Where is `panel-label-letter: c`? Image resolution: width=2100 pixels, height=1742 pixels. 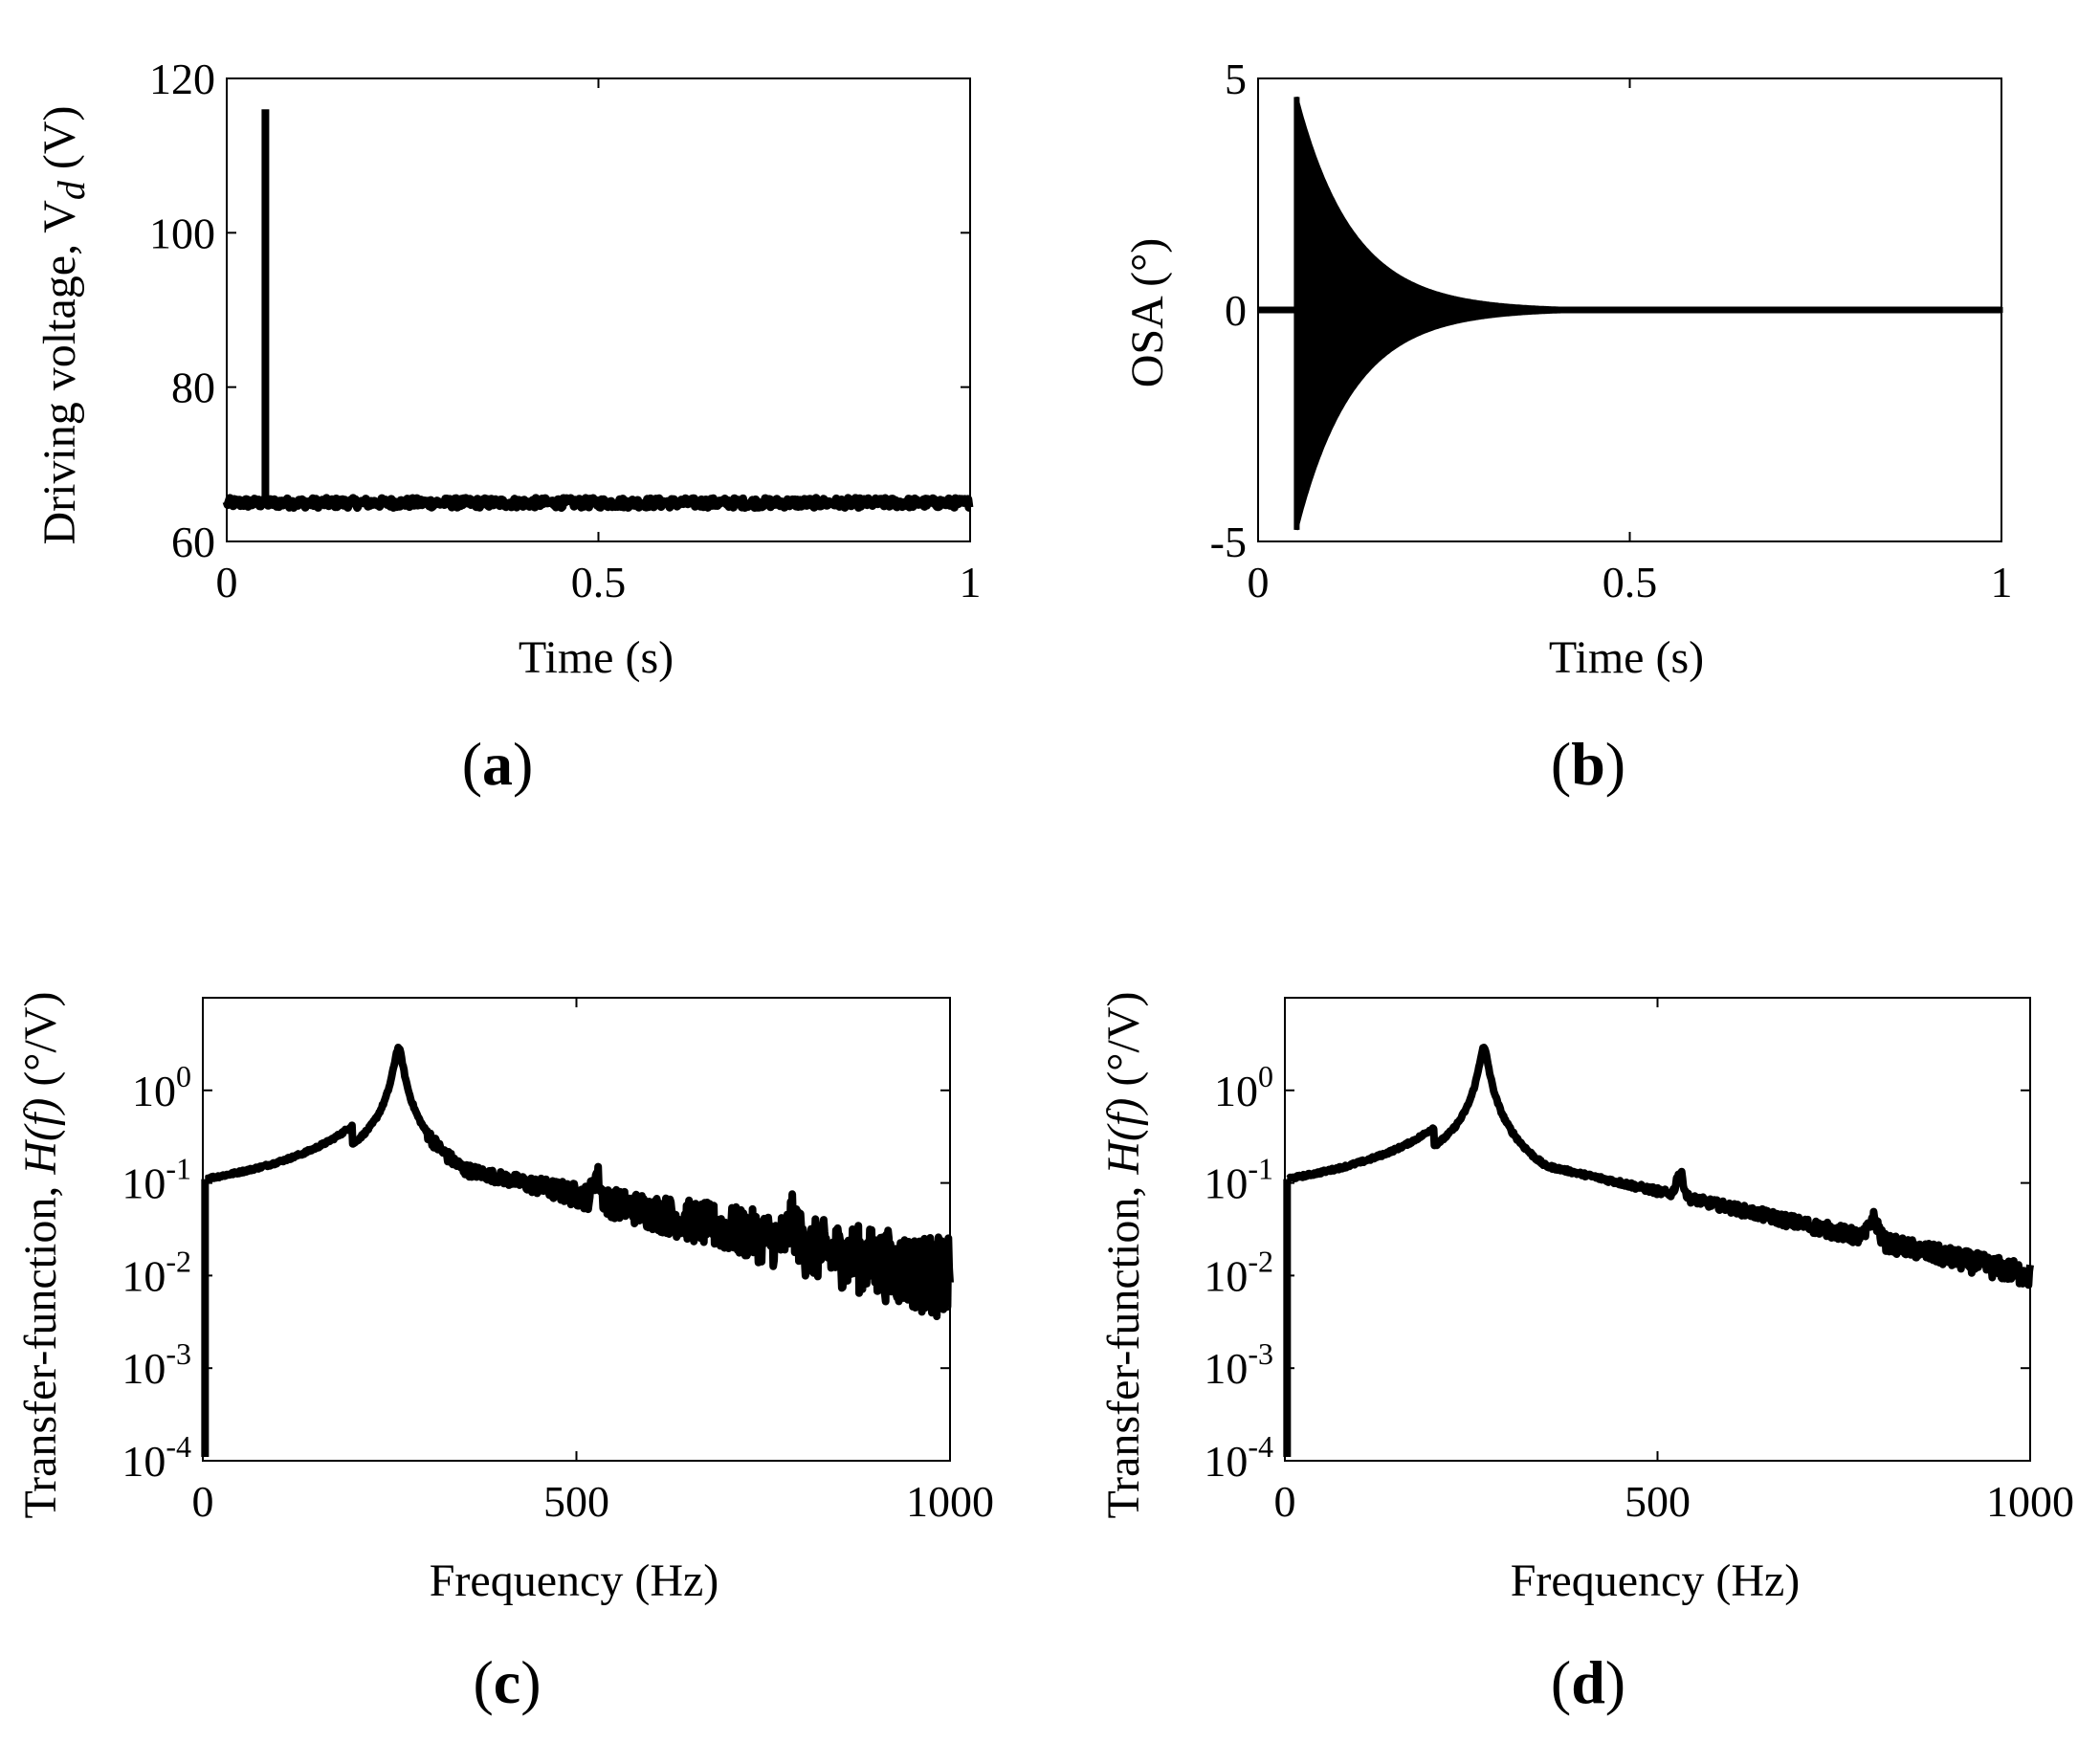
panel-label-letter: c is located at coordinates (507, 1682).